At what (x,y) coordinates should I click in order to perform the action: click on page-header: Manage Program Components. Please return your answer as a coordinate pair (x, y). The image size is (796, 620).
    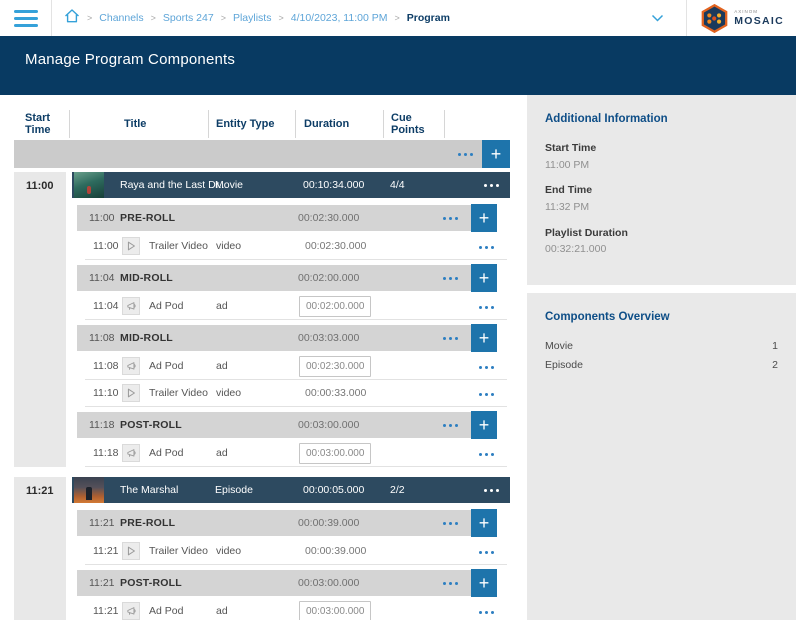
    Looking at the image, I should click on (398, 65).